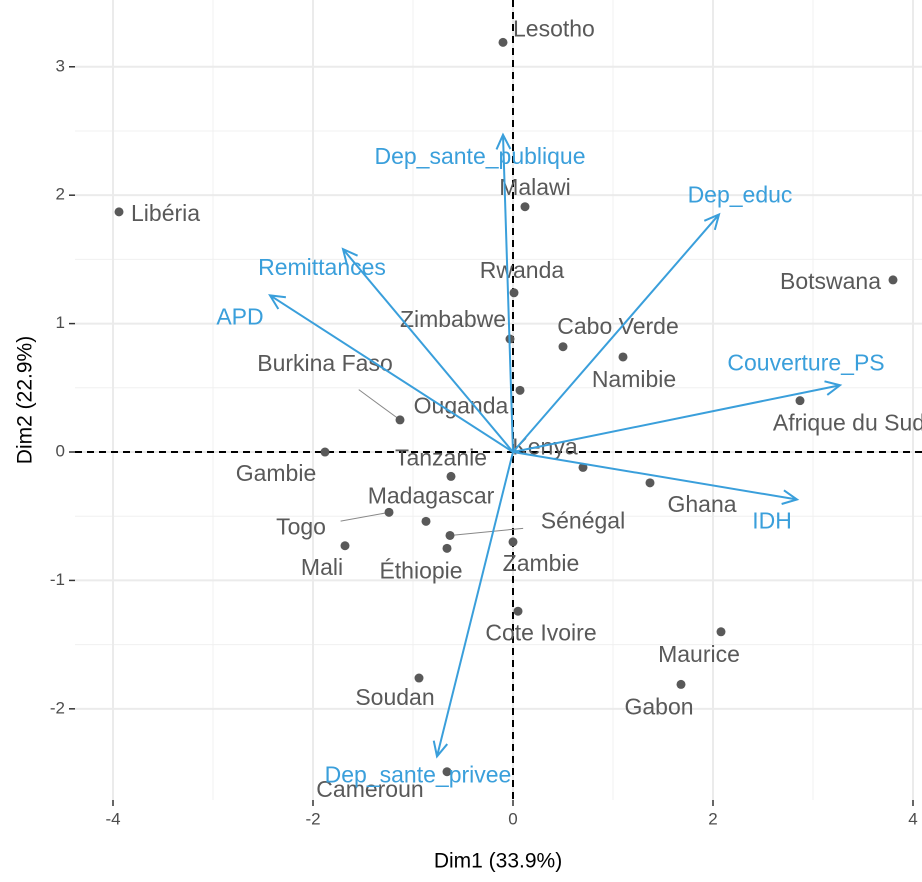 Image resolution: width=922 pixels, height=882 pixels. What do you see at coordinates (544, 446) in the screenshot?
I see `point-label: Kenya` at bounding box center [544, 446].